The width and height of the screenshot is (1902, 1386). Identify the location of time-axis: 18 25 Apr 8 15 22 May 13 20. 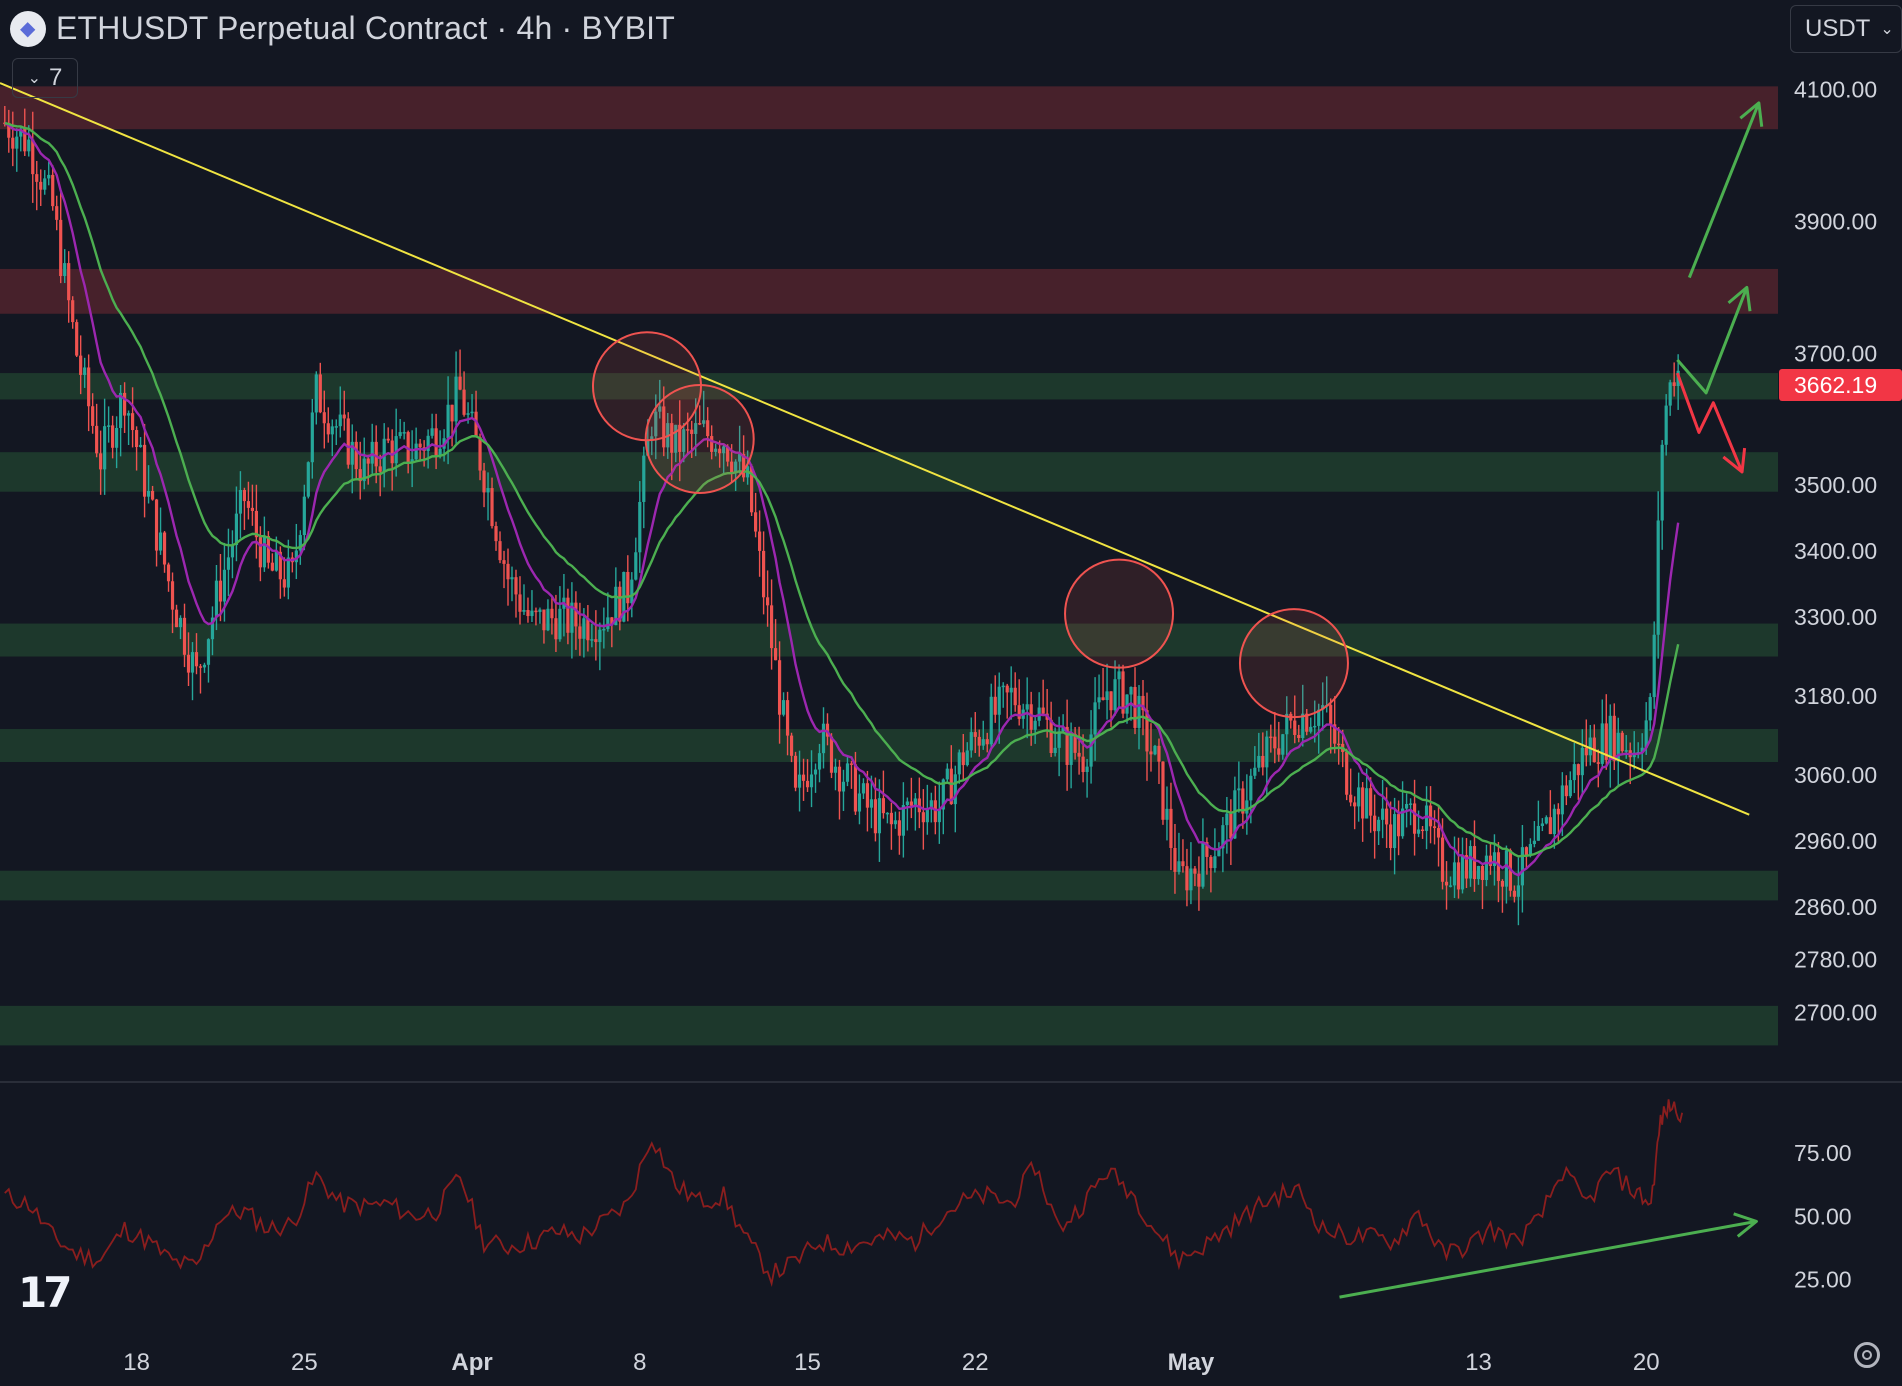
(891, 1362).